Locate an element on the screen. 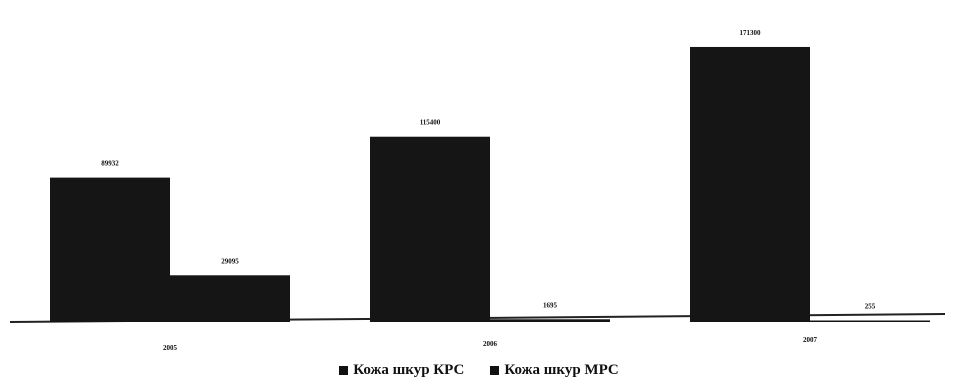  legend-item-krs: Кожа шкур КРС is located at coordinates (401, 370).